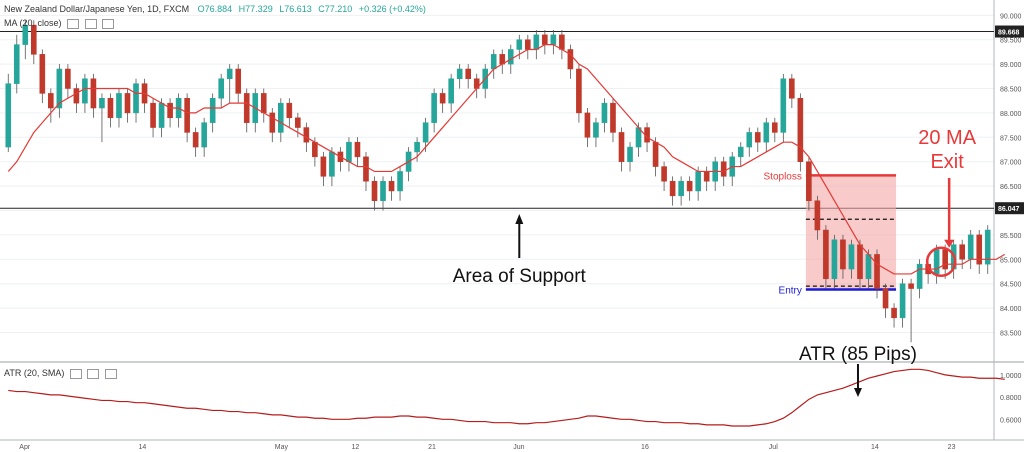 The width and height of the screenshot is (1024, 452). I want to click on time-tick-label: 21, so click(432, 447).